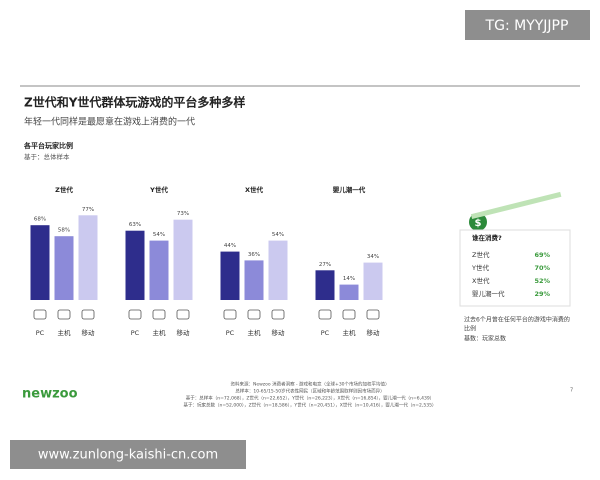 The height and width of the screenshot is (480, 600). What do you see at coordinates (542, 294) in the screenshot?
I see `spending-value: 29%` at bounding box center [542, 294].